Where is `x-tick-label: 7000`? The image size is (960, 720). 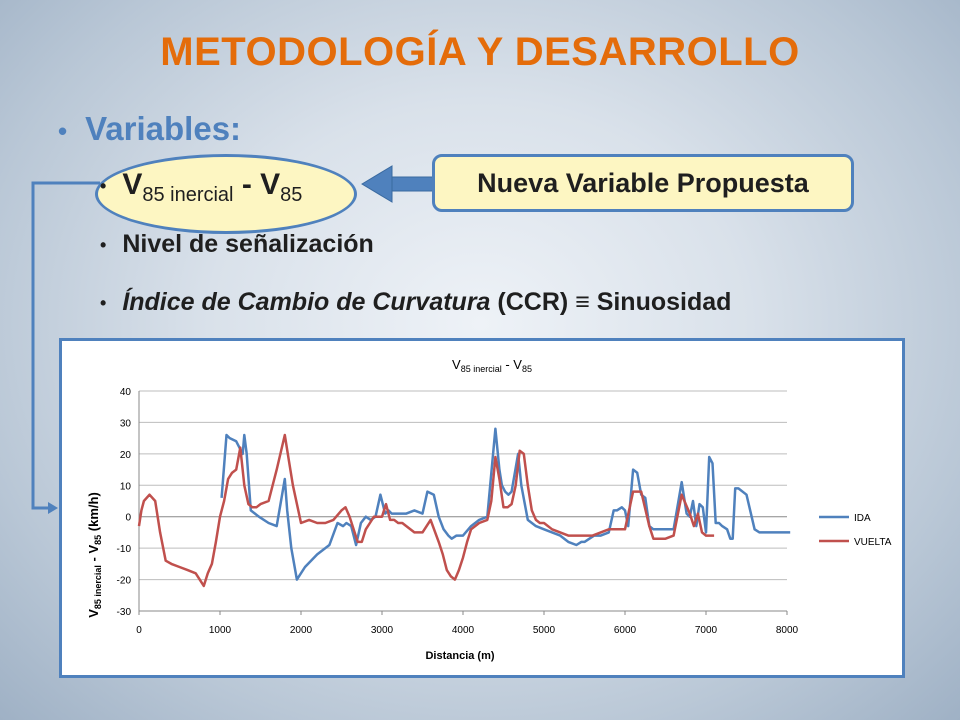 x-tick-label: 7000 is located at coordinates (706, 630).